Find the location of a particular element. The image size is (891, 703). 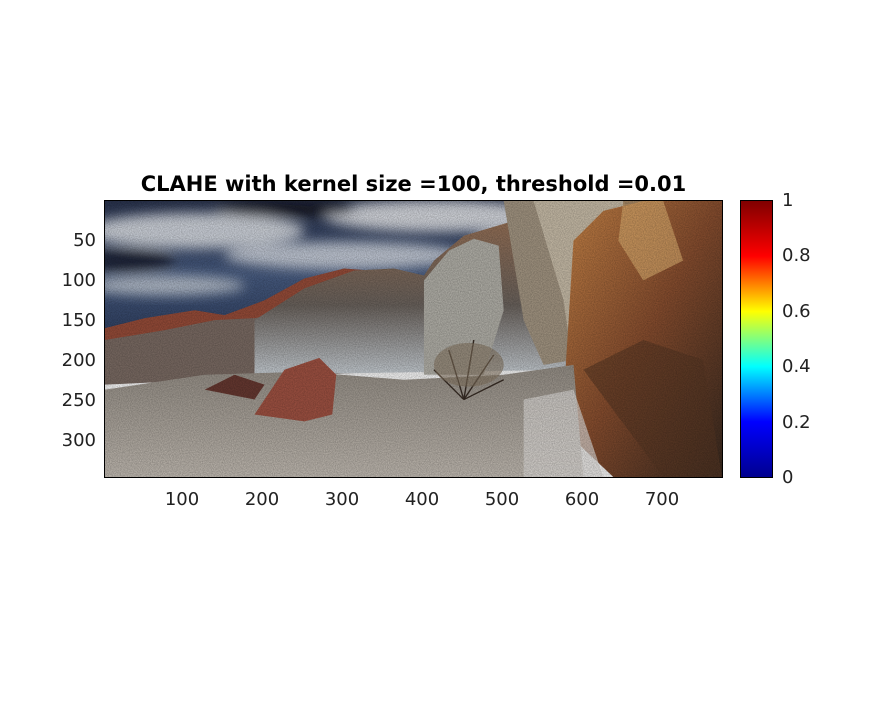

y-tick-label: 150 is located at coordinates (78, 320).